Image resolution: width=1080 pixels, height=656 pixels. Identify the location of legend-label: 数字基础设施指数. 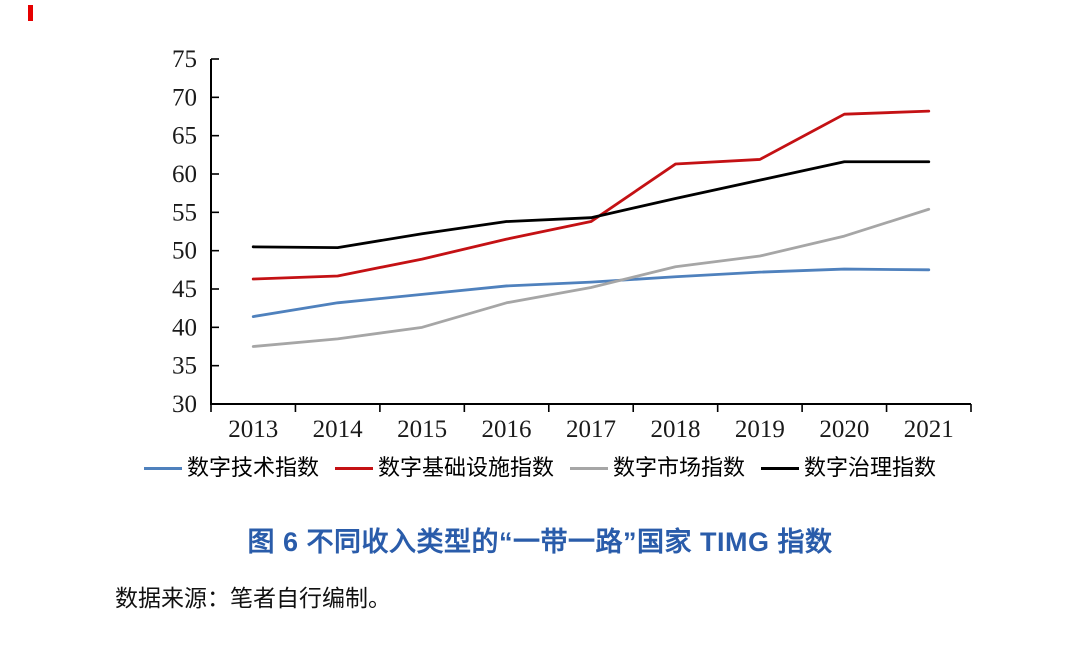
(465, 467).